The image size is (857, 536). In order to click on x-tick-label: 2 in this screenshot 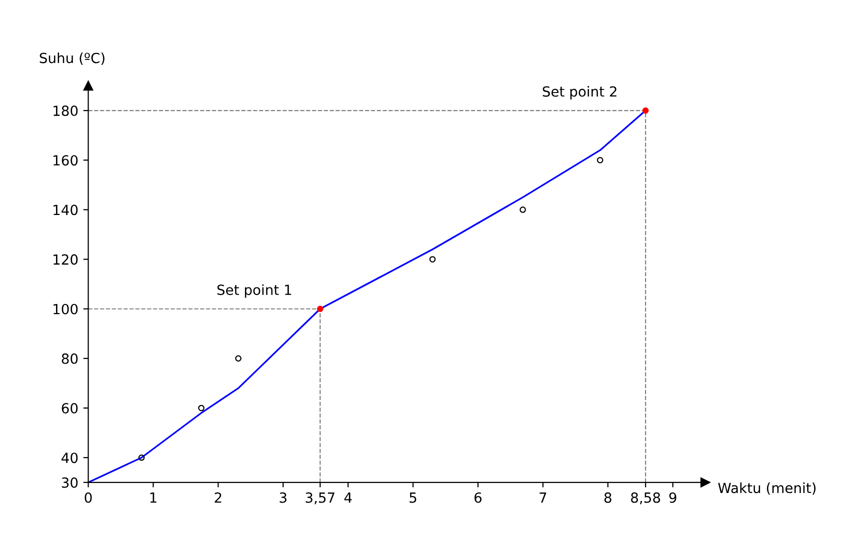, I will do `click(218, 497)`.